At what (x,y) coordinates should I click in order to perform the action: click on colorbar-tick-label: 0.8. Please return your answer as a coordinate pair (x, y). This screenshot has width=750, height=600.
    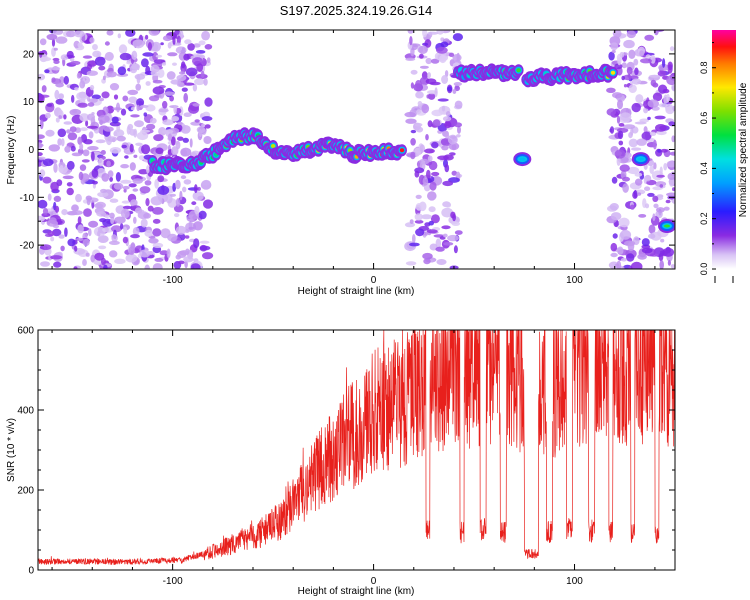
    Looking at the image, I should click on (704, 67).